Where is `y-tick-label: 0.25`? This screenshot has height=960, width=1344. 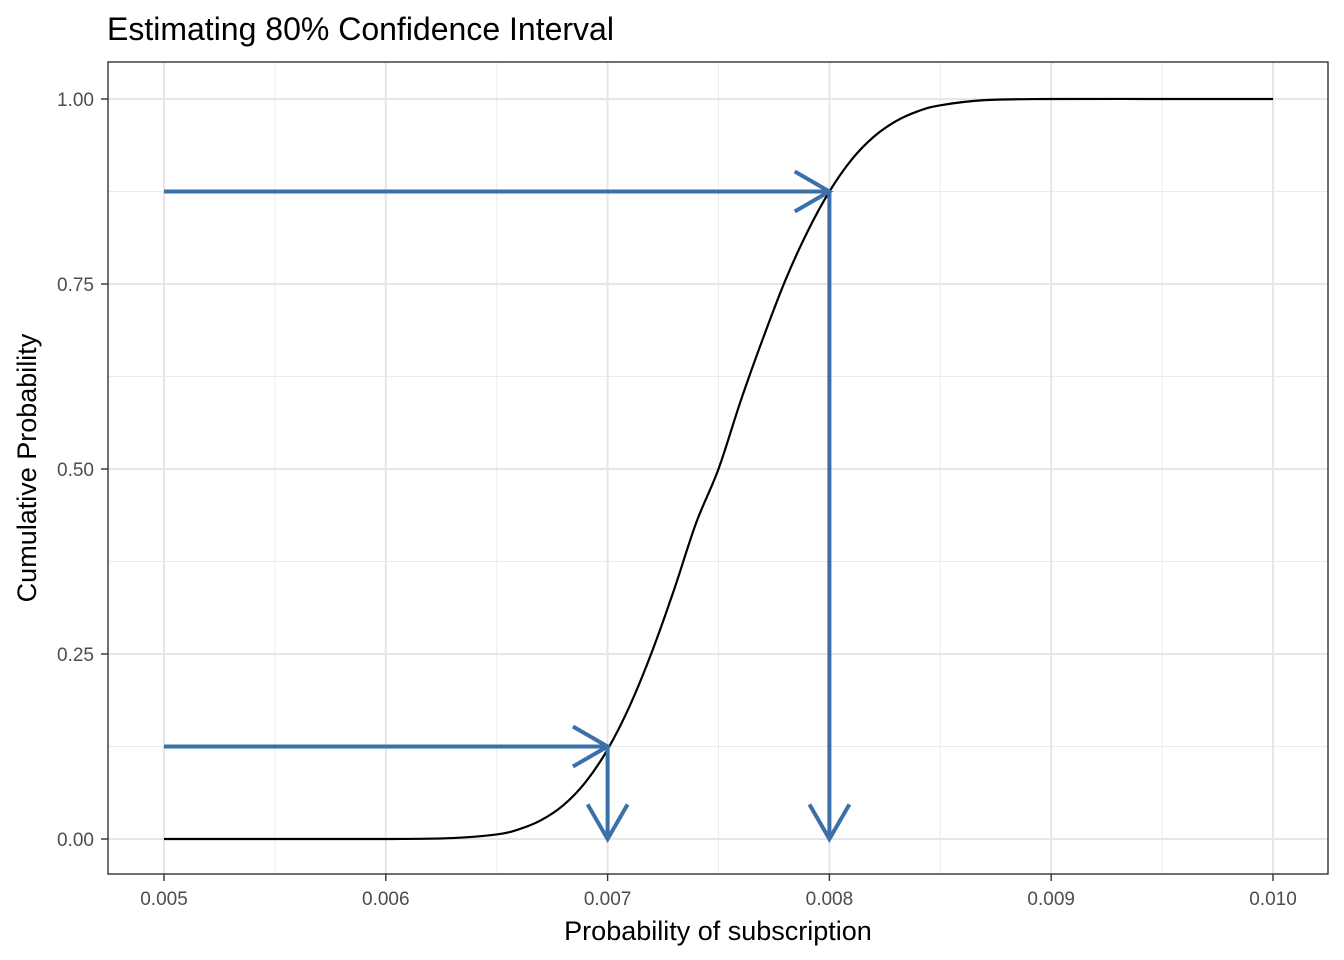
y-tick-label: 0.25 is located at coordinates (75, 655).